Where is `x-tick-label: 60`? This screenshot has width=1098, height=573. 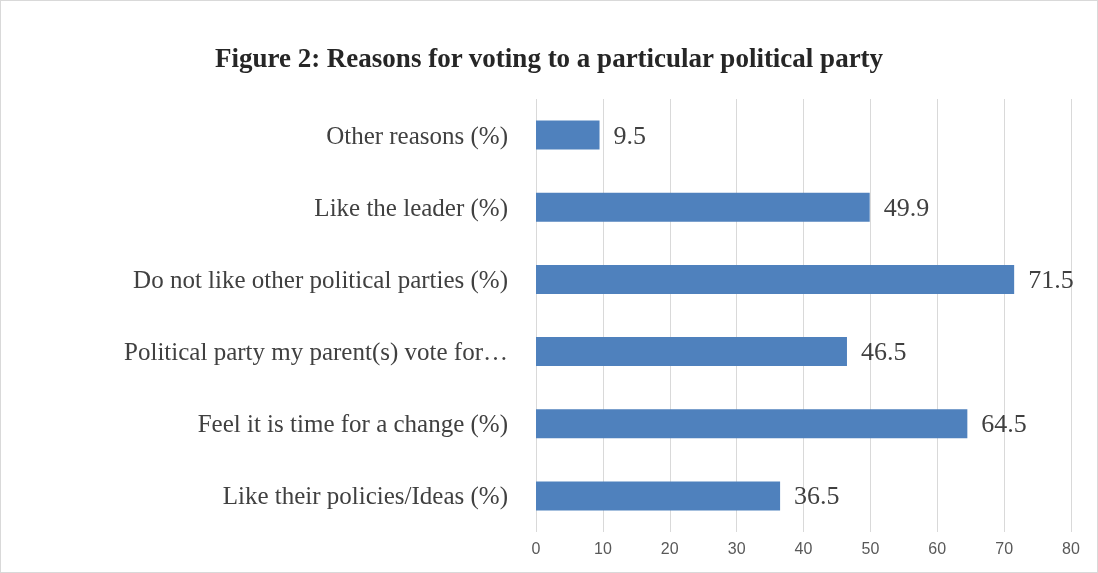 x-tick-label: 60 is located at coordinates (937, 548).